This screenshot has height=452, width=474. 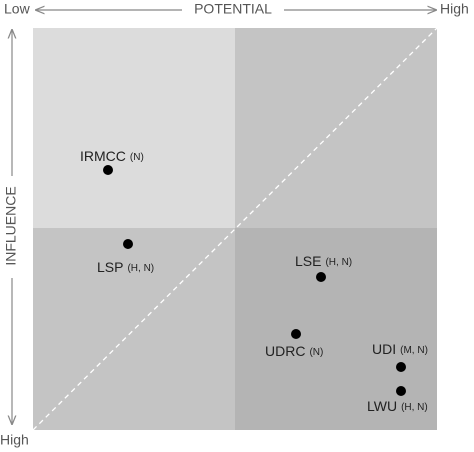 What do you see at coordinates (414, 350) in the screenshot?
I see `node-qualifier: (M, N)` at bounding box center [414, 350].